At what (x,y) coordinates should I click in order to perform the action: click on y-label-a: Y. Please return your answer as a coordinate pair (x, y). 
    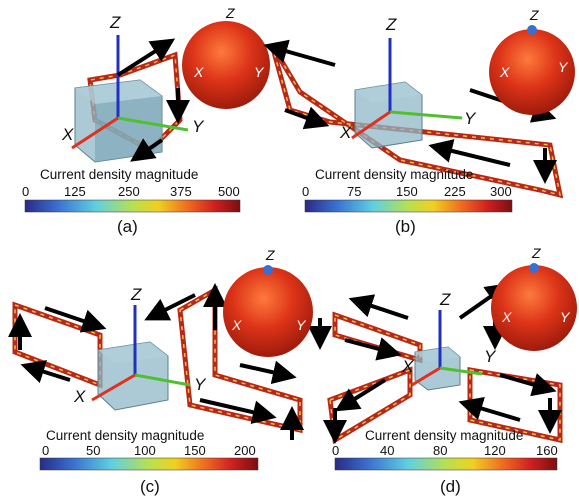
    Looking at the image, I should click on (198, 126).